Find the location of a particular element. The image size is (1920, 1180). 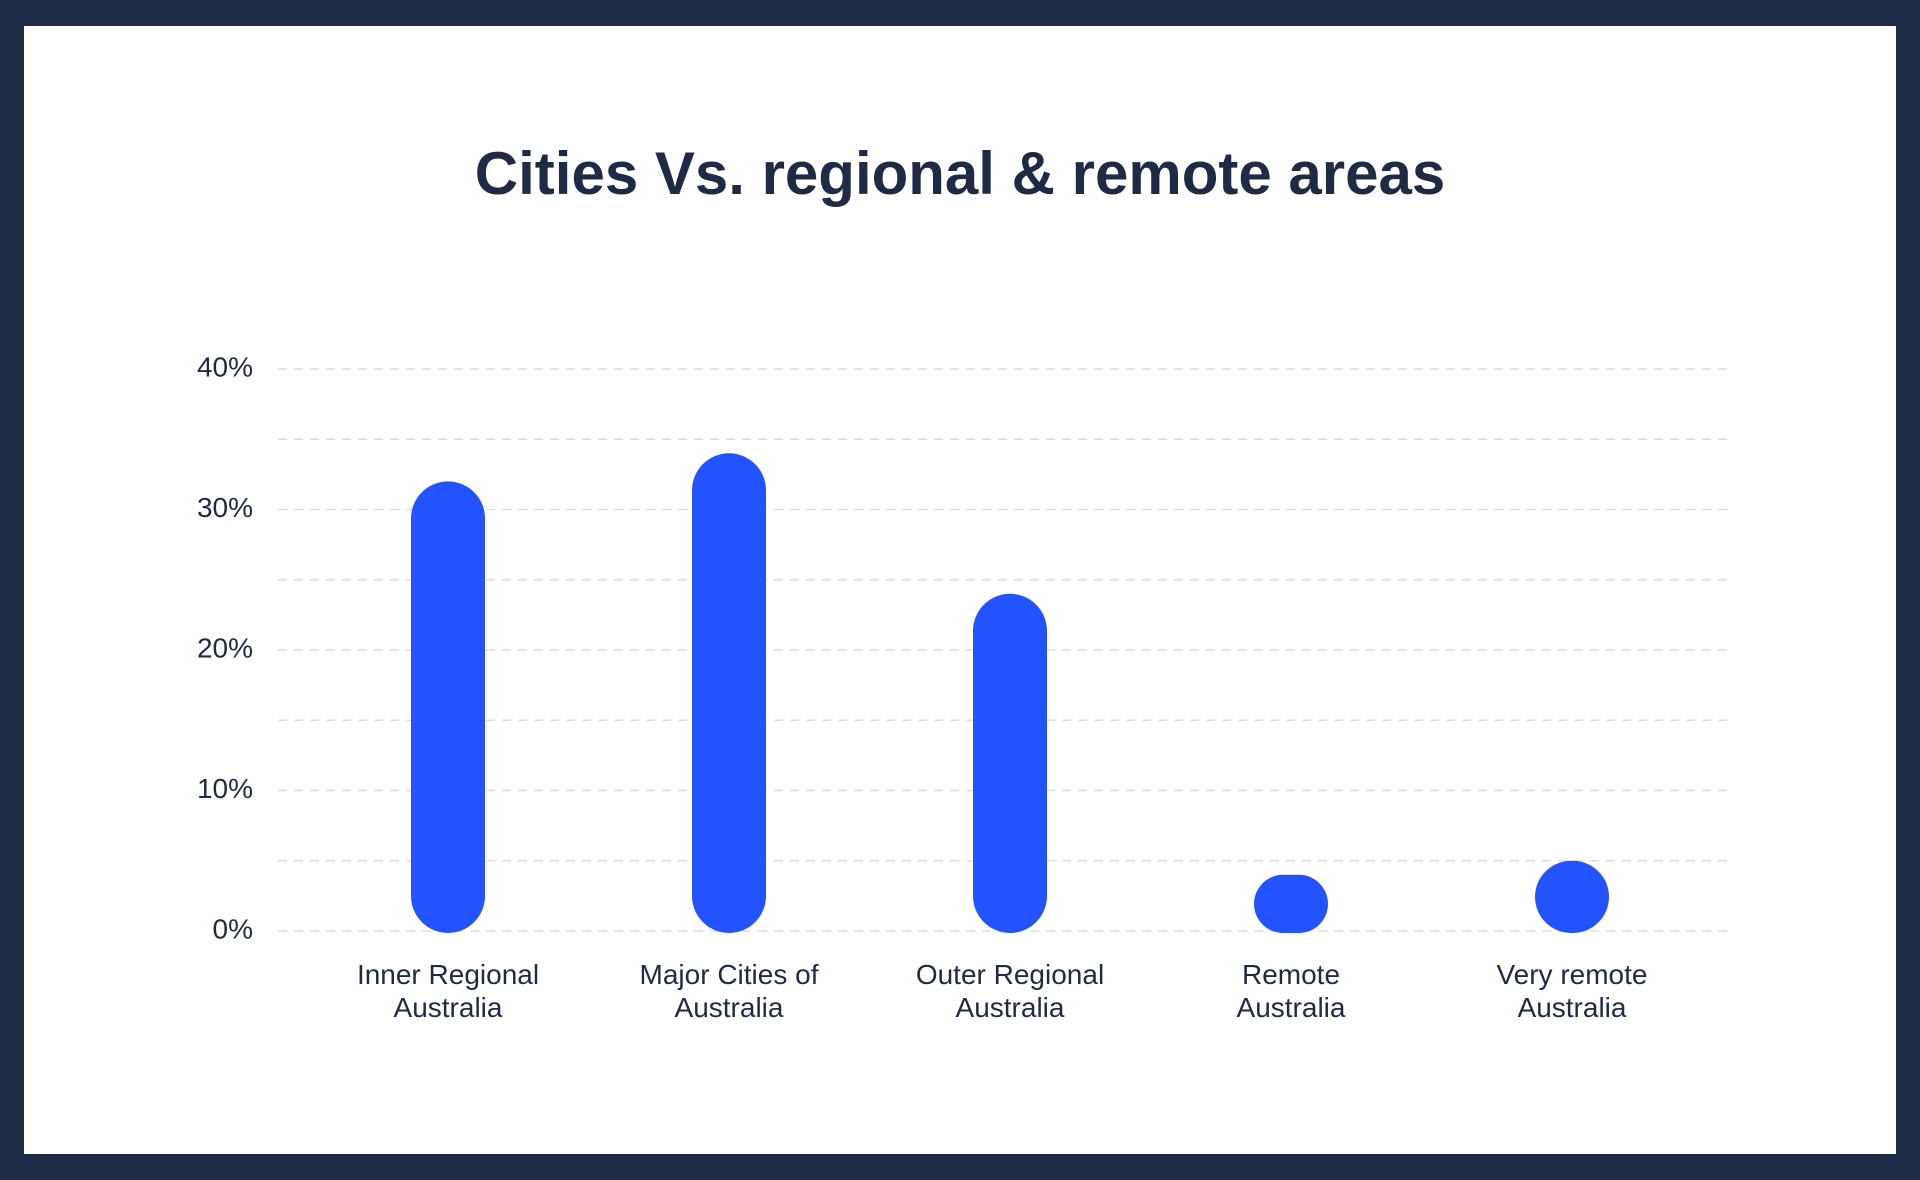

x-tick-label: Major Cities of Australia is located at coordinates (729, 991).